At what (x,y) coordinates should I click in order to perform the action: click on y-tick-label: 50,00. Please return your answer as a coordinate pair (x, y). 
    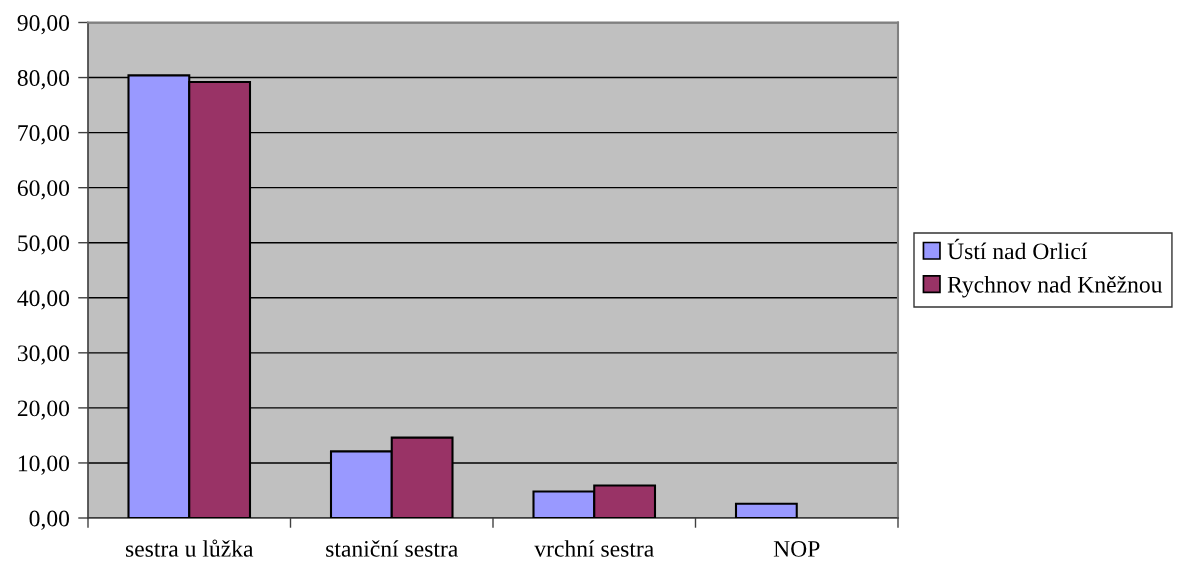
    Looking at the image, I should click on (44, 245).